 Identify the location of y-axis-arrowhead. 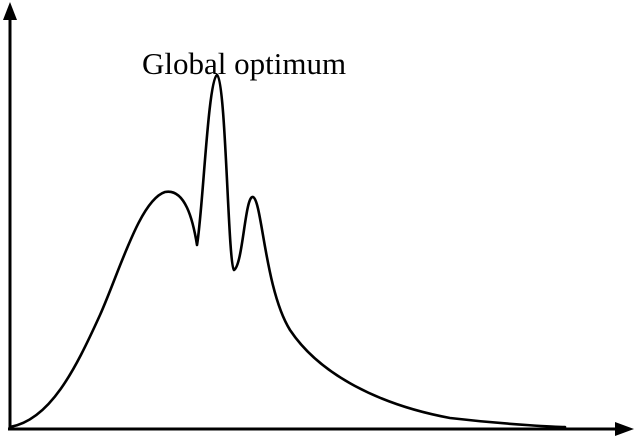
(10, 11).